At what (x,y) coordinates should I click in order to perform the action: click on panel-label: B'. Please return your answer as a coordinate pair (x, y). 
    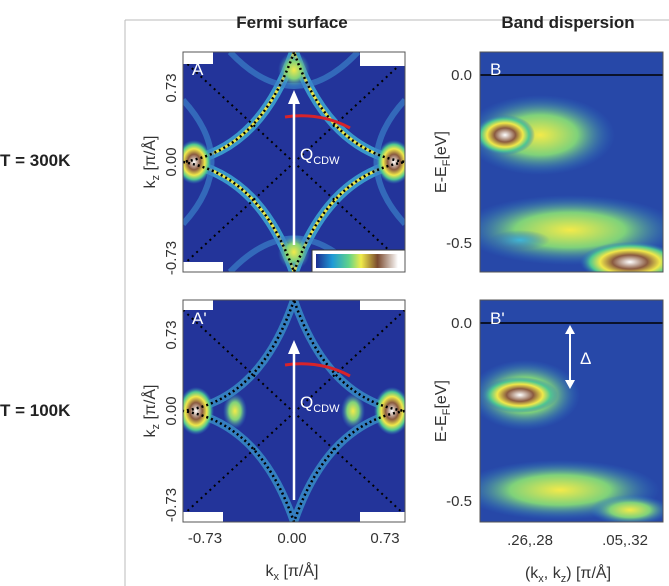
    Looking at the image, I should click on (497, 318).